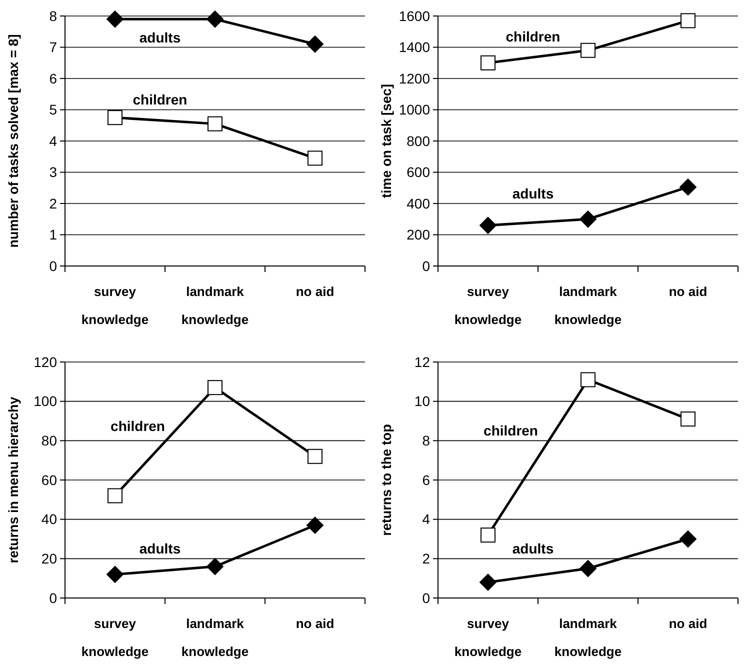  Describe the element at coordinates (53, 234) in the screenshot. I see `y-tick-label: 1` at that location.